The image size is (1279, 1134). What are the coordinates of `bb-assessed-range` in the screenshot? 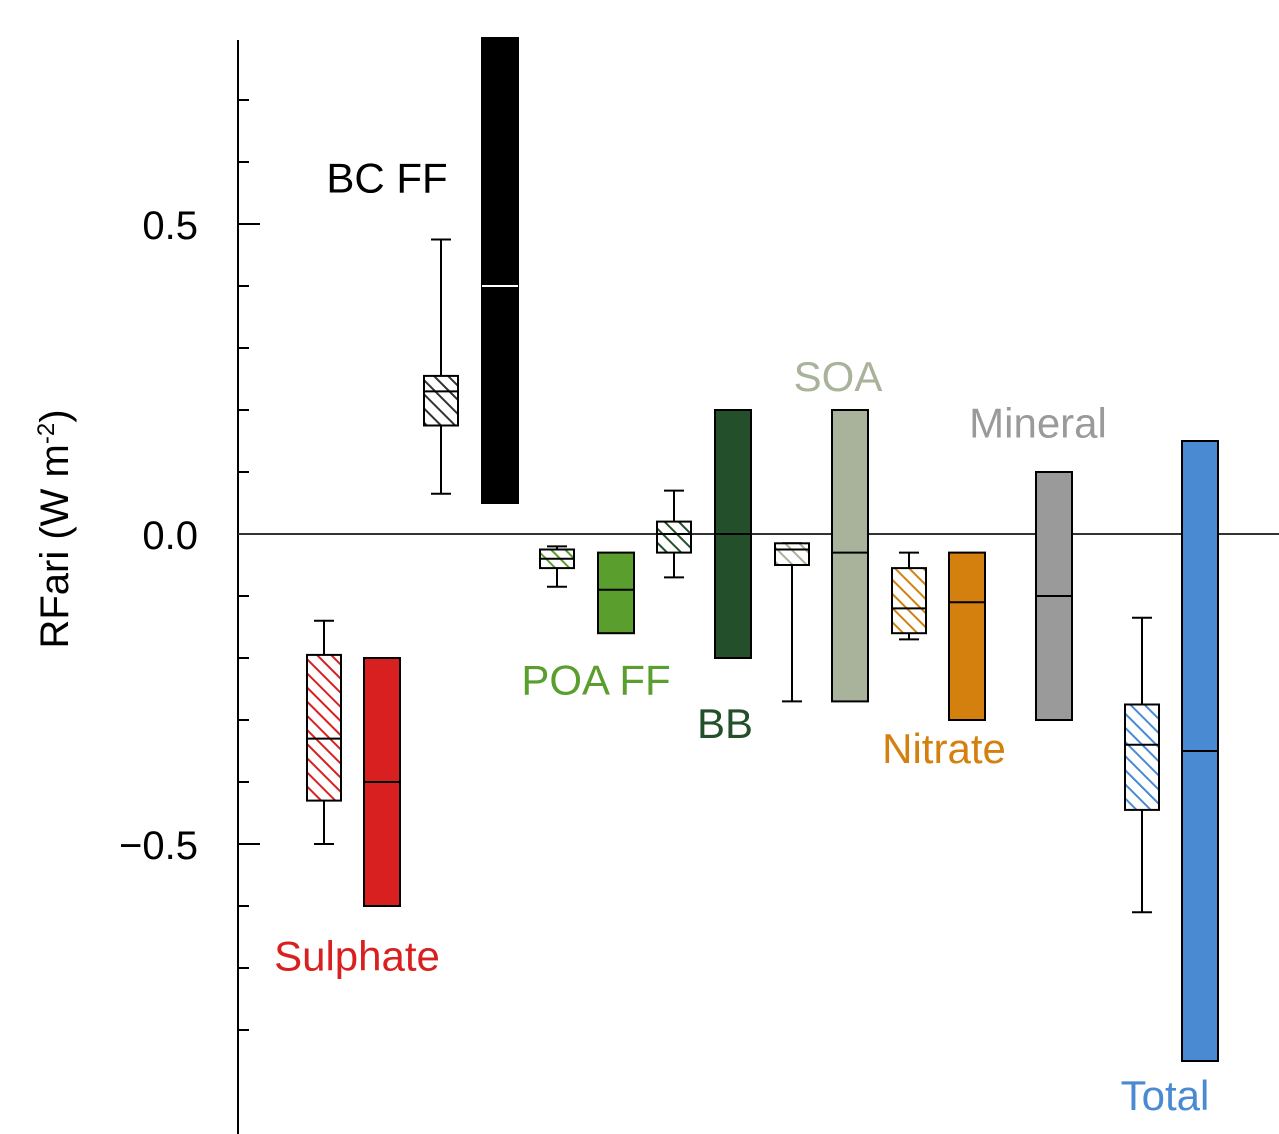 It's located at (733, 534).